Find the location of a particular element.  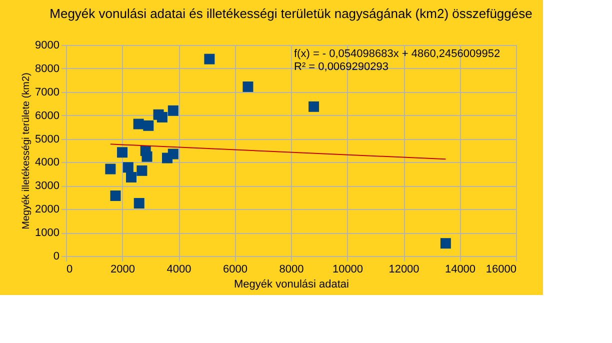

y-tick-label: 1000 is located at coordinates (47, 233).